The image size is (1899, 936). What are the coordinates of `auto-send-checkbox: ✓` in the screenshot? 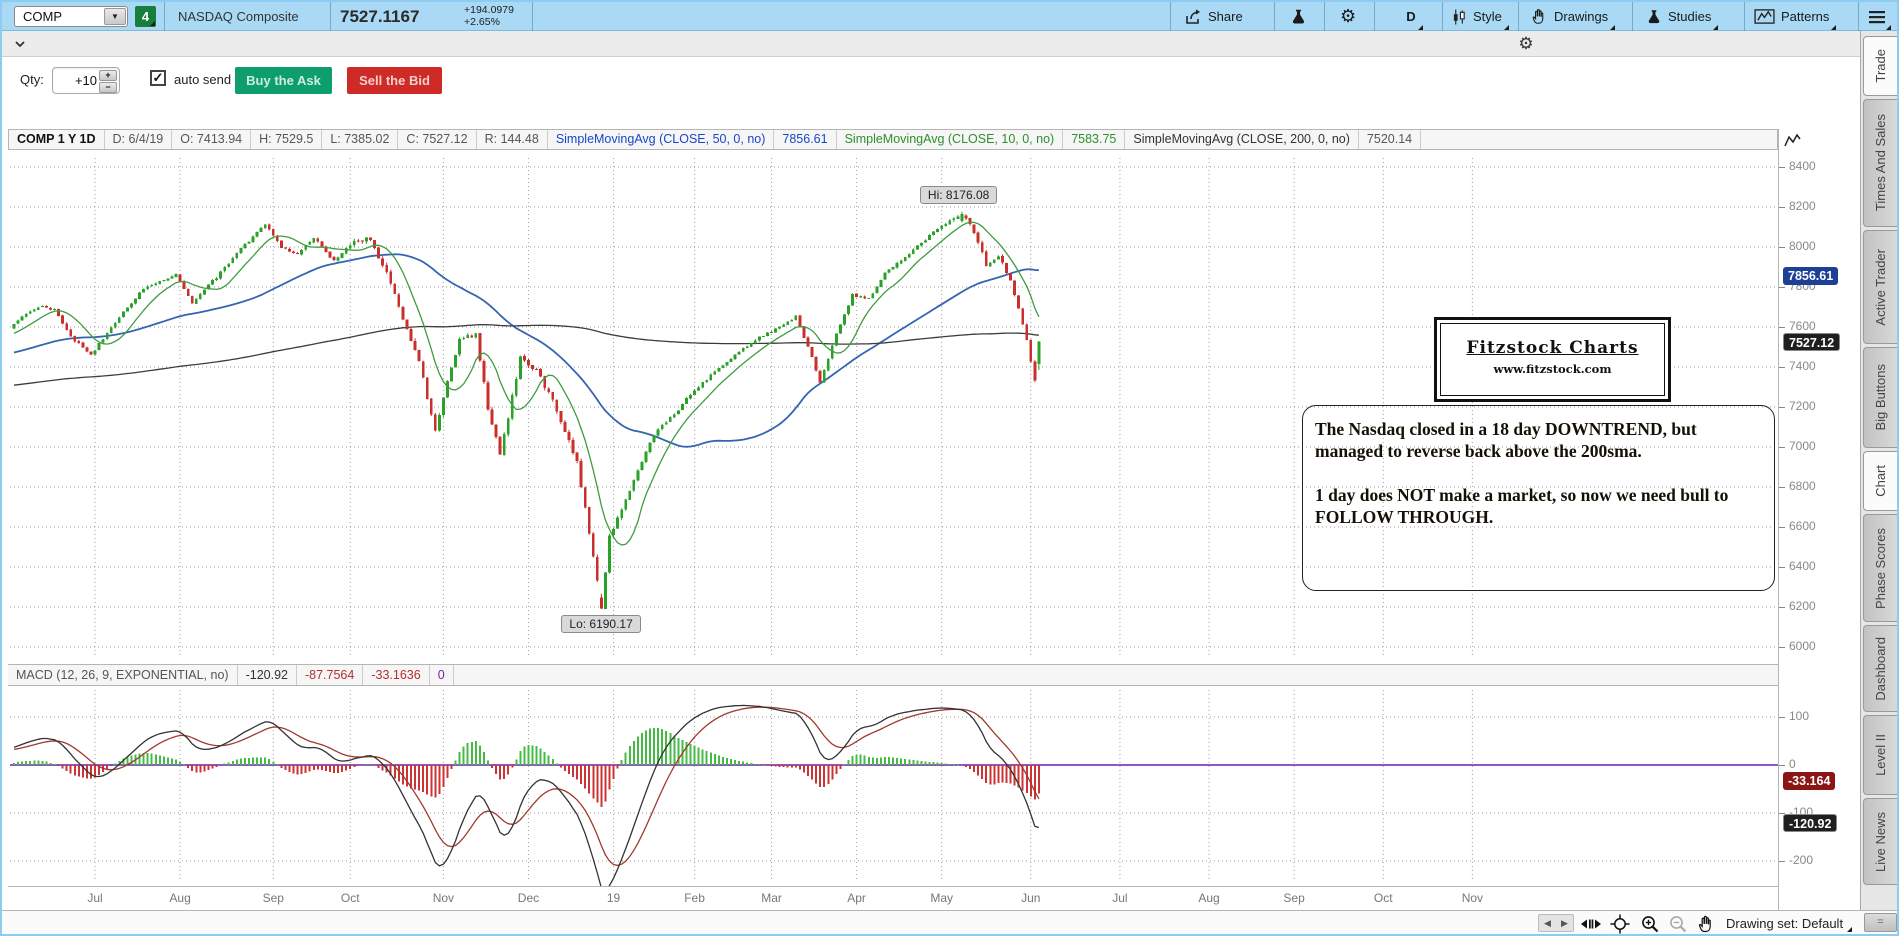 It's located at (158, 78).